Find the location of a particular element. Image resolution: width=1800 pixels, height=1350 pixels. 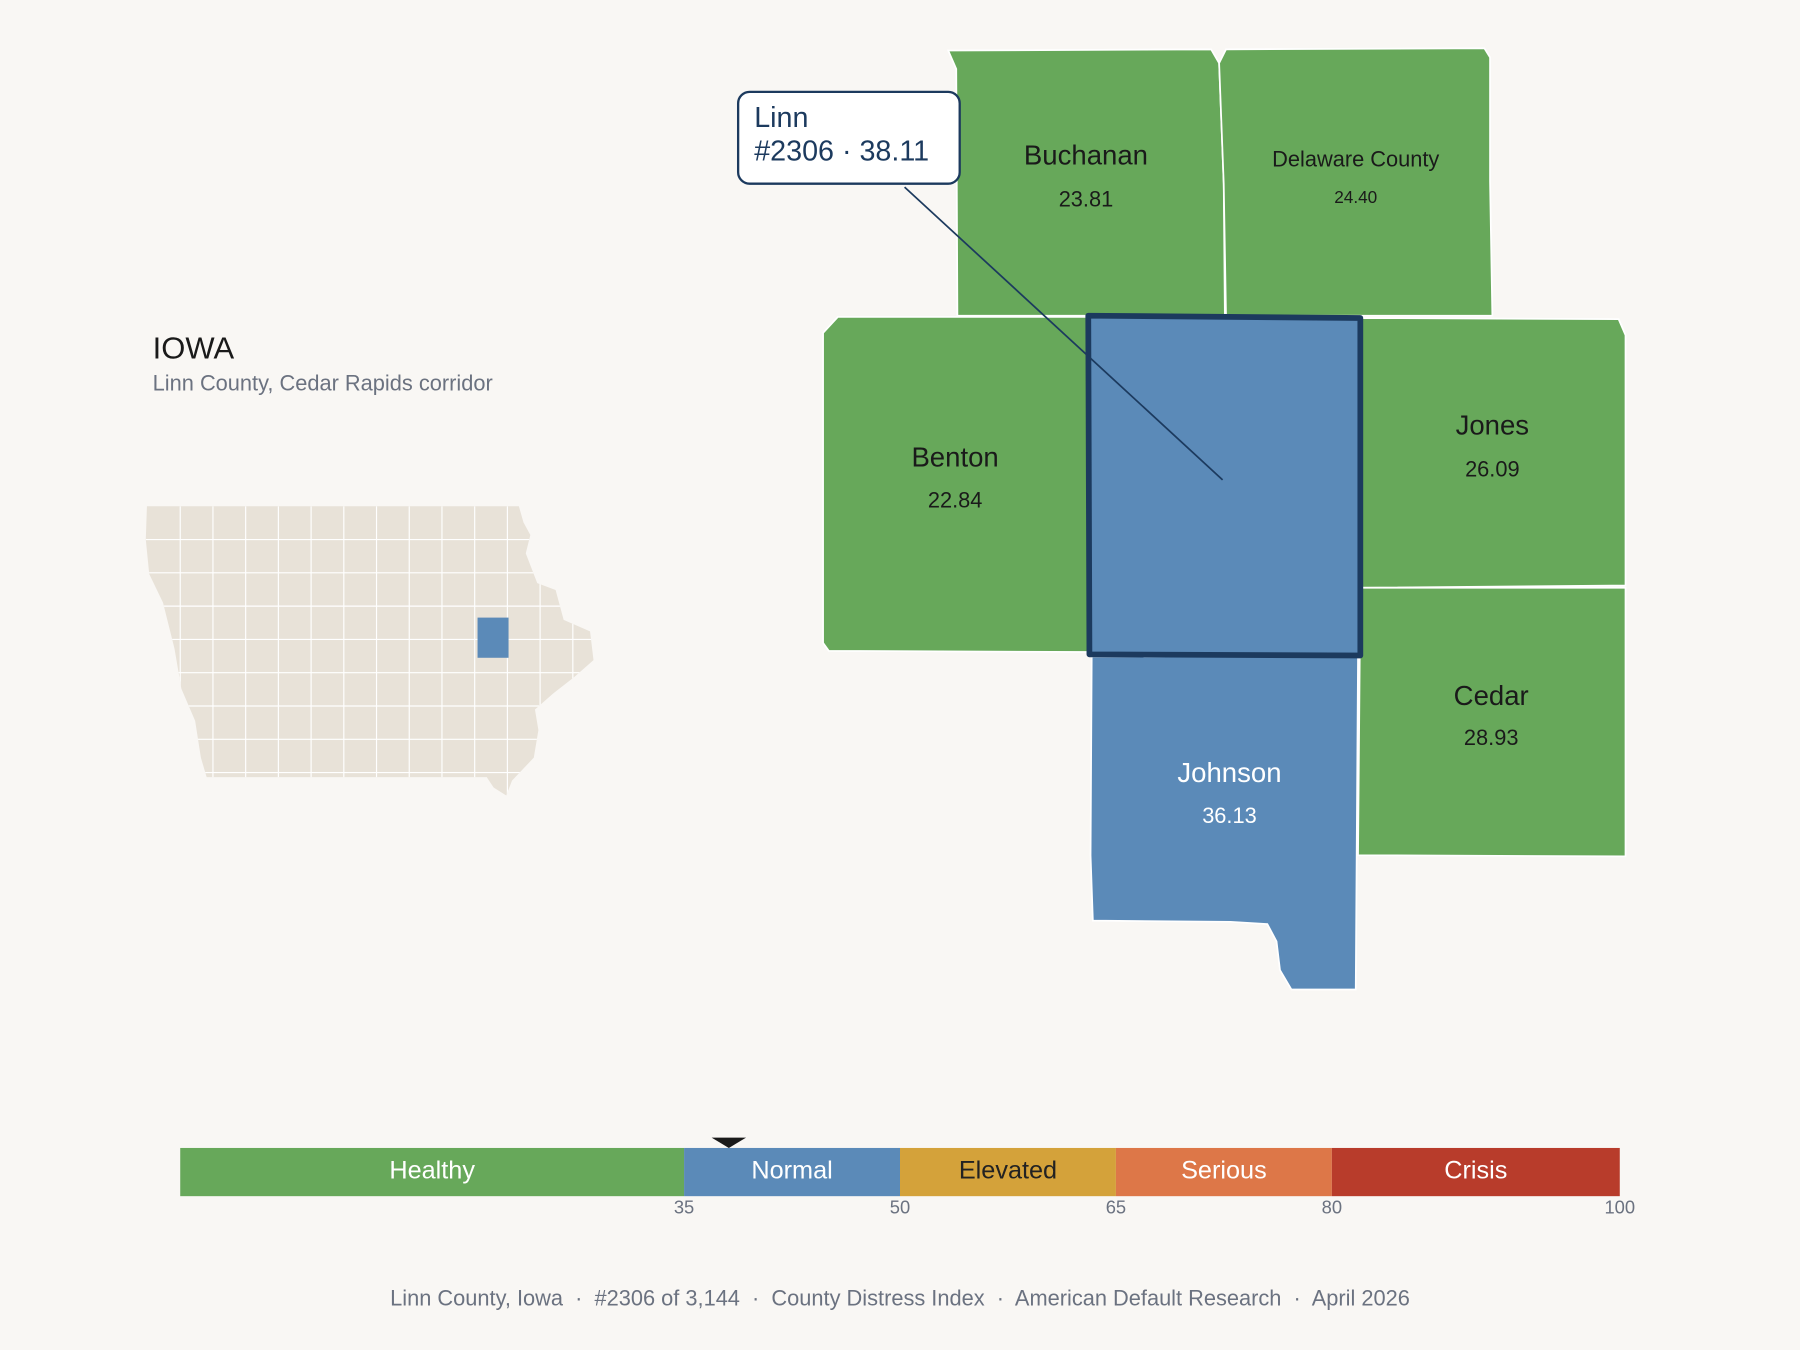

selected-county is located at coordinates (1224, 485).